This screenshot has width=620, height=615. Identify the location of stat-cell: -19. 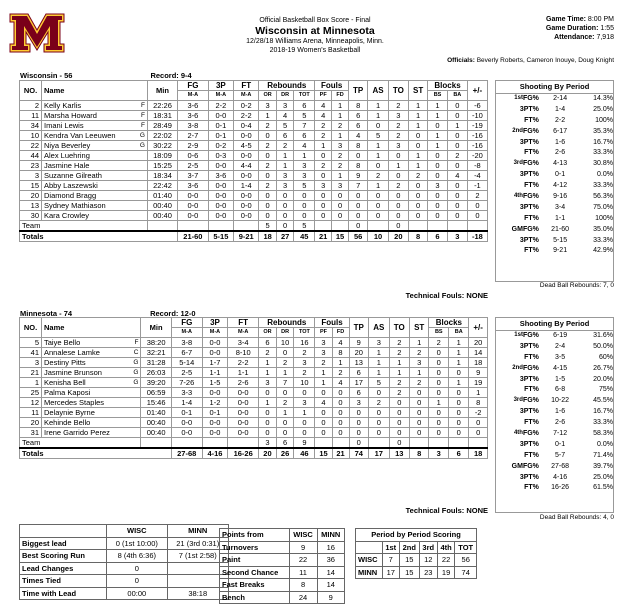
(477, 125).